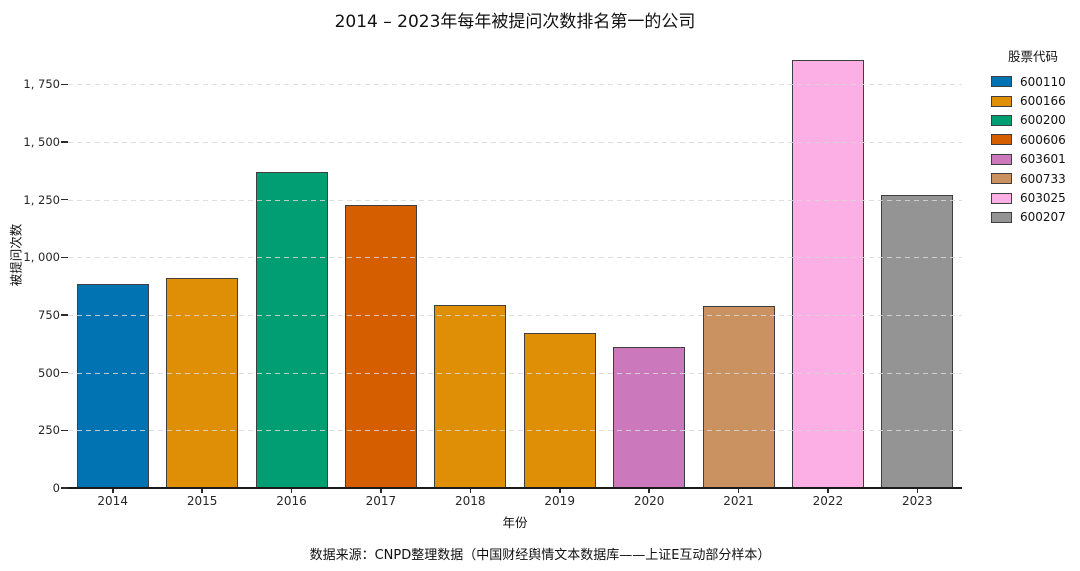 This screenshot has height=571, width=1080. What do you see at coordinates (738, 501) in the screenshot?
I see `xtick-label-2021: 2021` at bounding box center [738, 501].